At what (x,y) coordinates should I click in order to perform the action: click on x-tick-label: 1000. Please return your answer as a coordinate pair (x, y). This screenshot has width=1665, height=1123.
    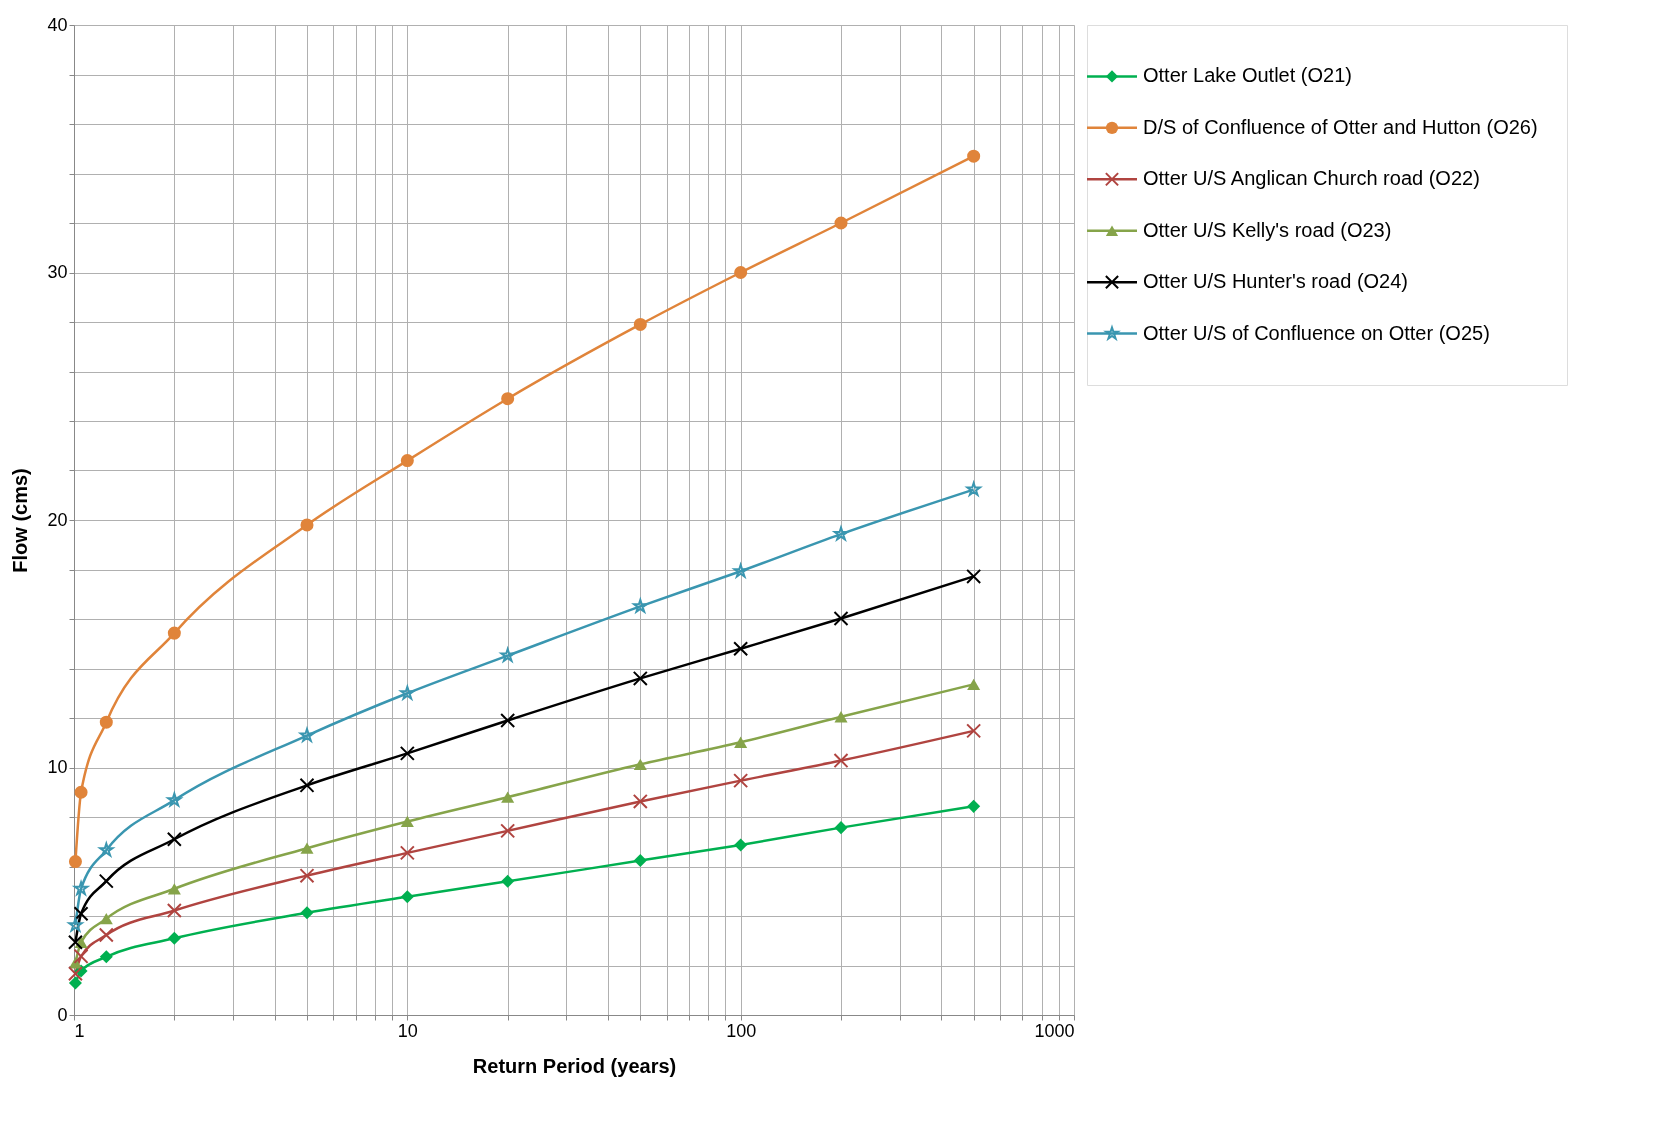
    Looking at the image, I should click on (1054, 1030).